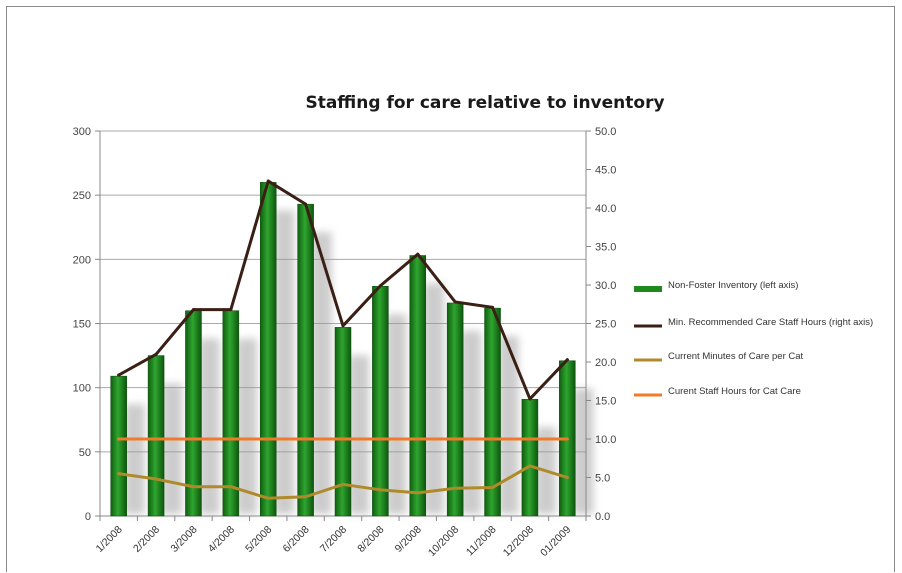  I want to click on x-tick-label: 7/2008, so click(333, 539).